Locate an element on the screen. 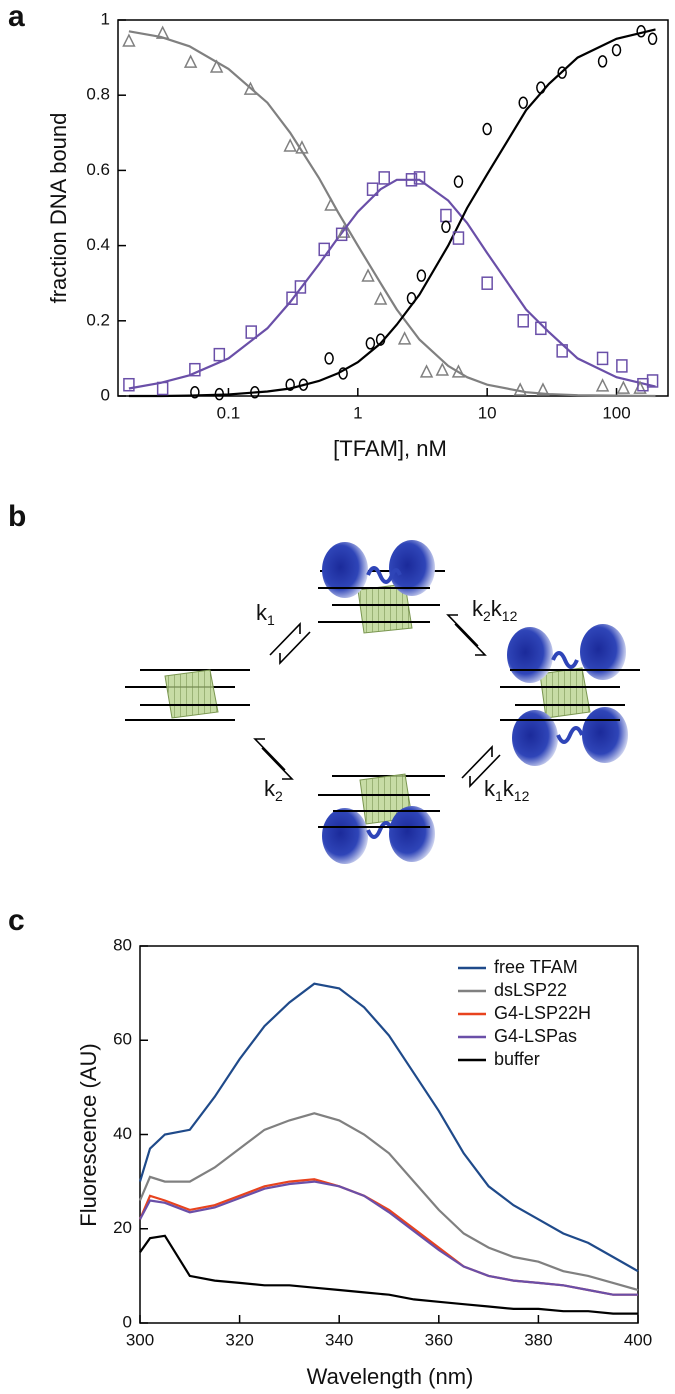  x-tick-label: 100 is located at coordinates (616, 412).